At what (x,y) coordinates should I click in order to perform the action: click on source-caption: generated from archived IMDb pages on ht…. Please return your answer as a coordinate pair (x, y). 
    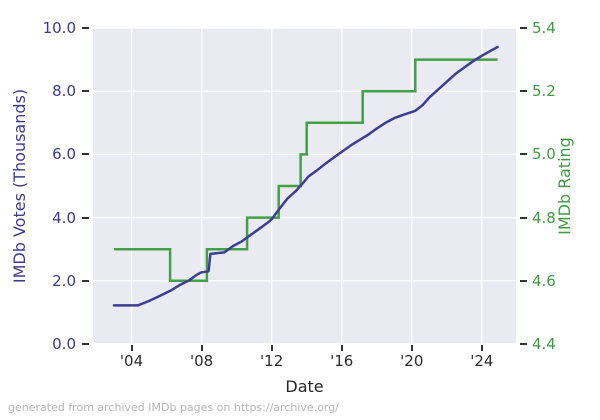
    Looking at the image, I should click on (173, 407).